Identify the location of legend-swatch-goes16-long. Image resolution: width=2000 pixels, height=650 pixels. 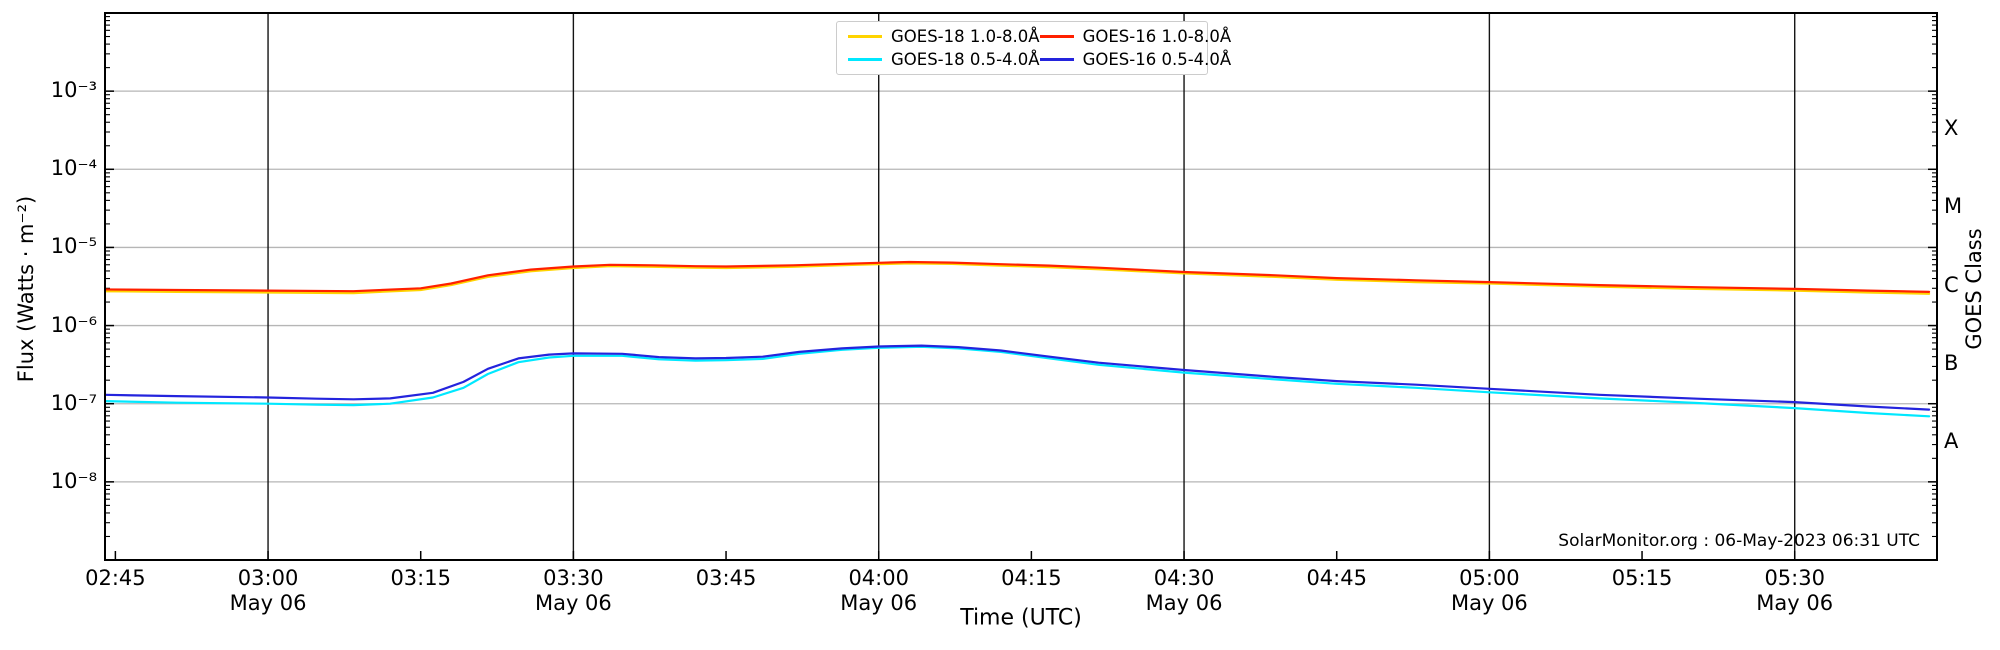
(1056, 36).